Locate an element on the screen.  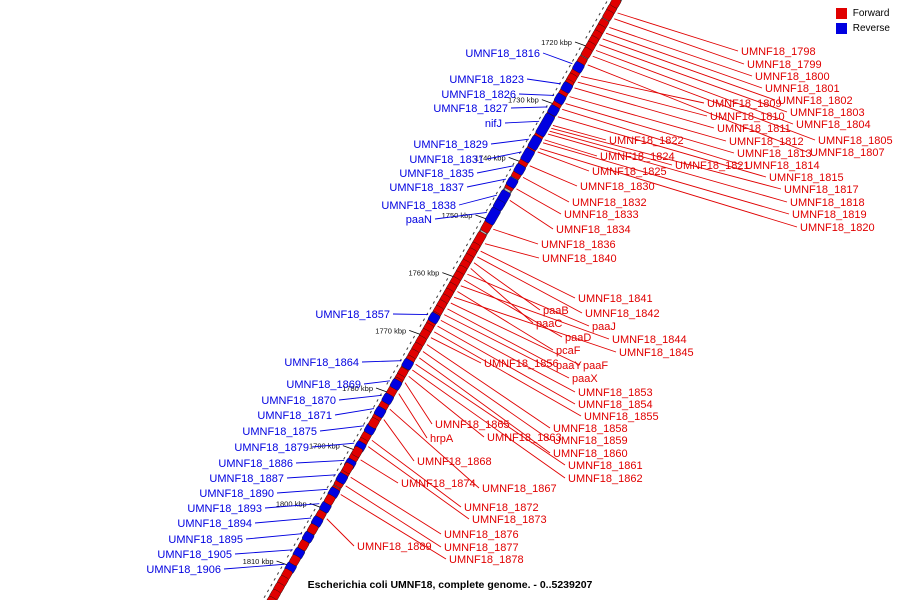
gene-label: UMNF18_1805 is located at coordinates (855, 141).